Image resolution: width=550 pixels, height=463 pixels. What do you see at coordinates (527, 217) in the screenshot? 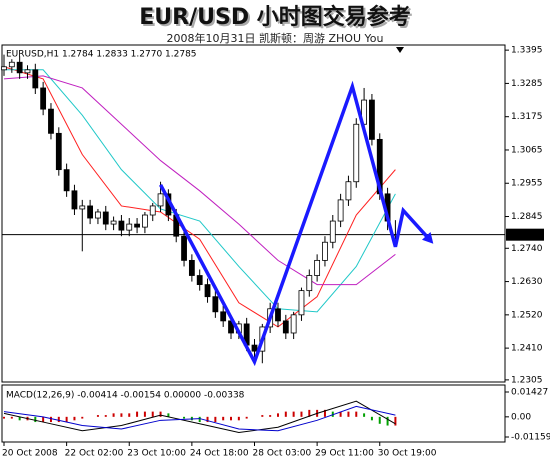
I see `y-tick-label: 1.2845` at bounding box center [527, 217].